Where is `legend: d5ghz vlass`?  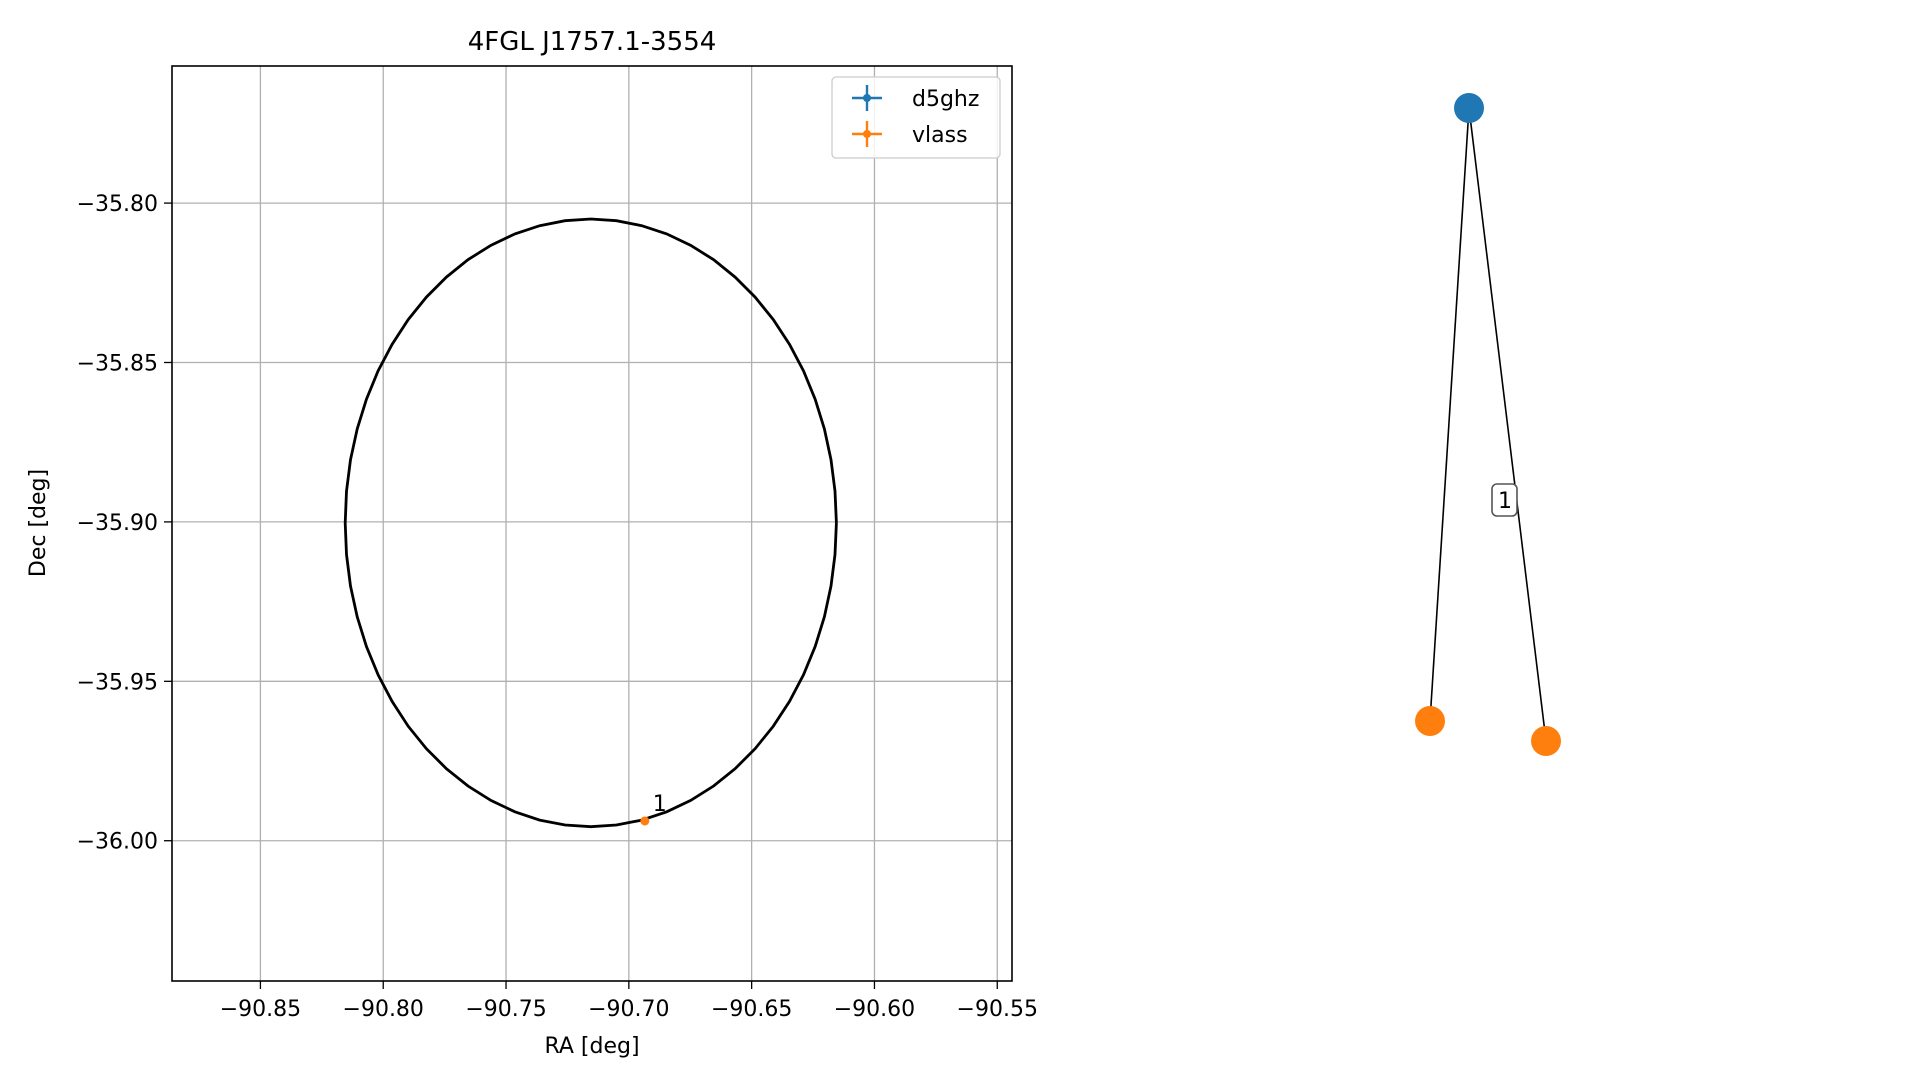 legend: d5ghz vlass is located at coordinates (916, 117).